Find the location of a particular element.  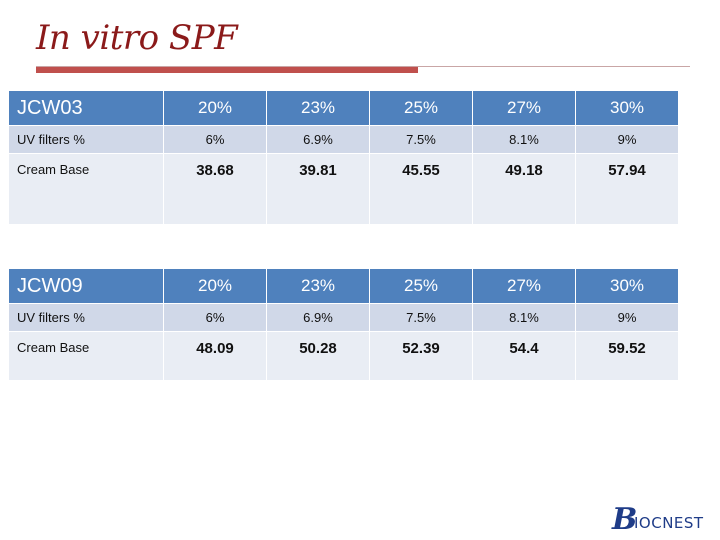

spf-value-cell: 50.28 is located at coordinates (318, 356).